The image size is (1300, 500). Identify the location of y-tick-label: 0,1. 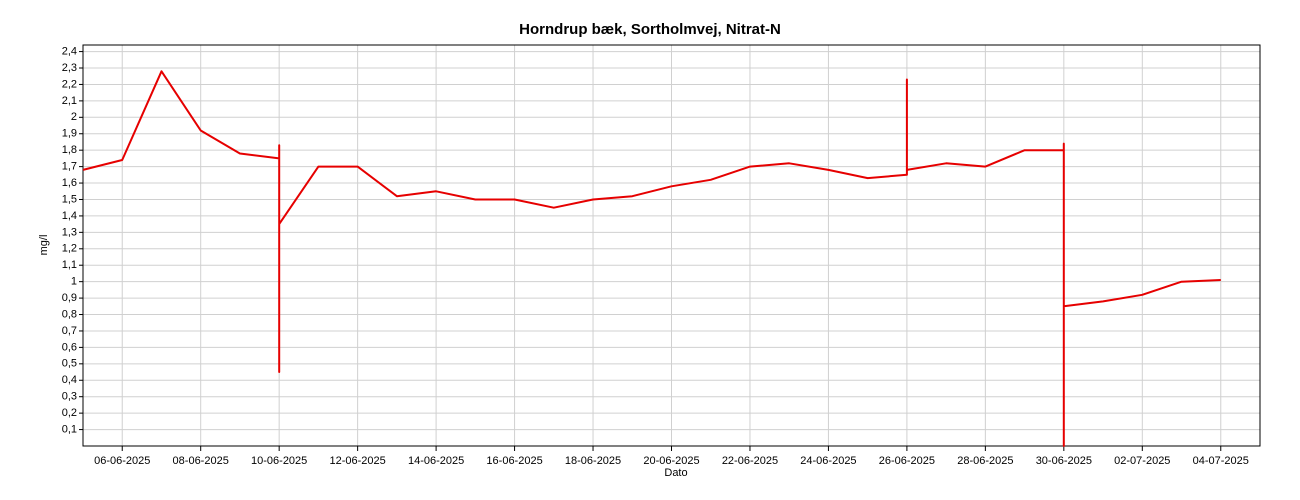
(69, 429).